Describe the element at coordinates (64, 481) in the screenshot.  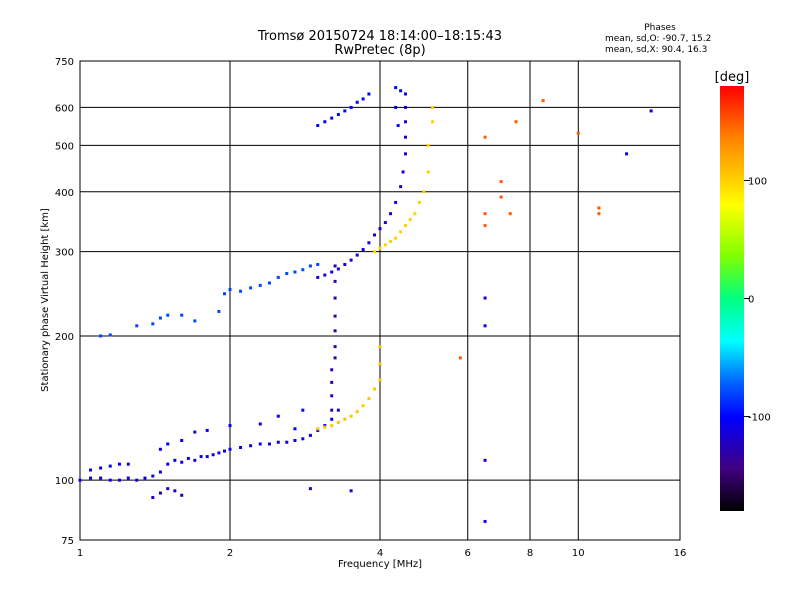
I see `y-tick-label: 100` at that location.